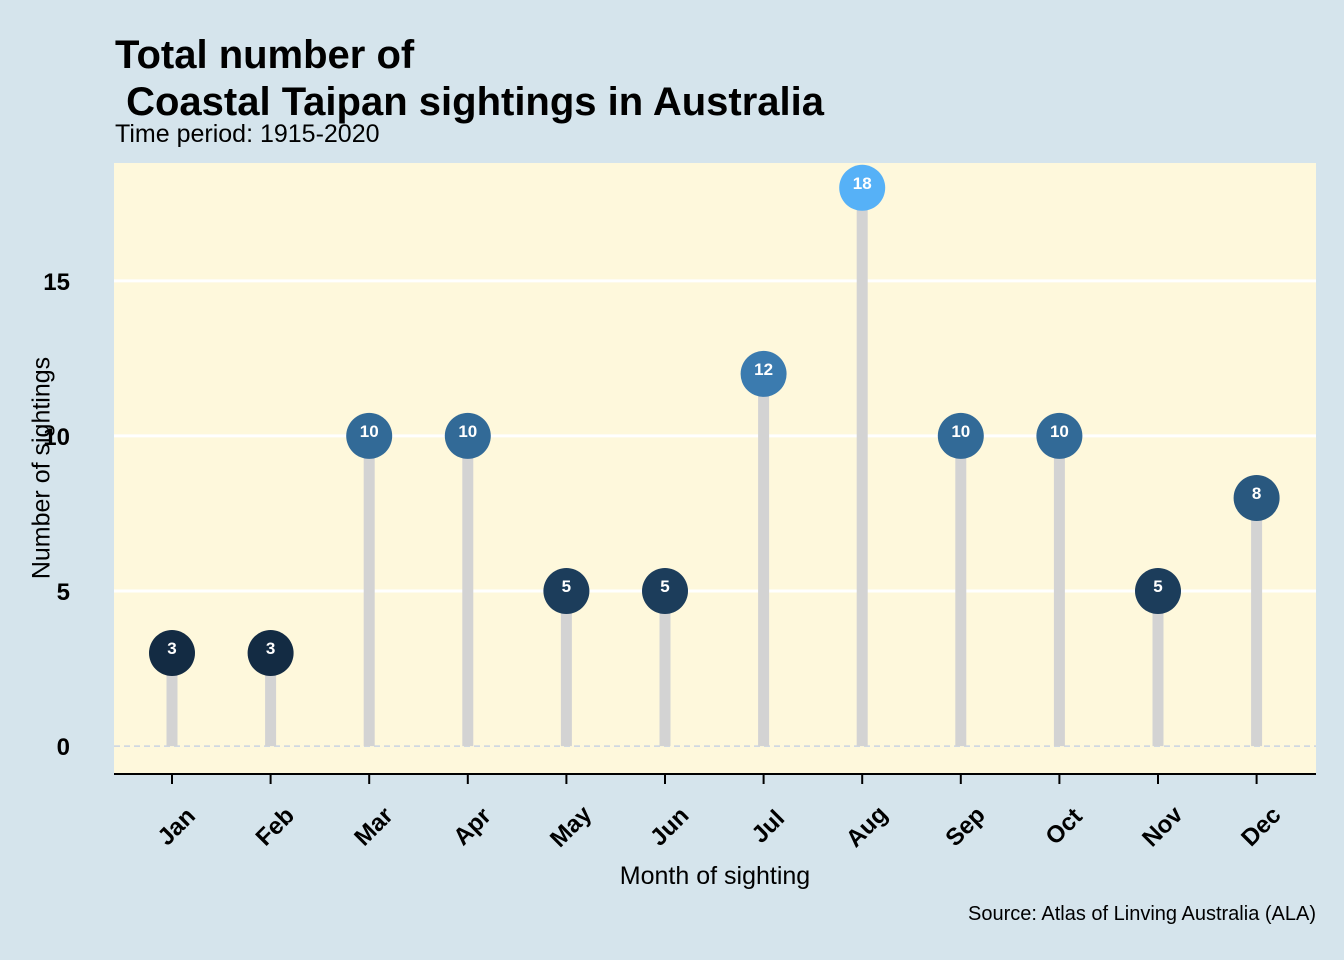  Describe the element at coordinates (768, 827) in the screenshot. I see `x-tick-label-jul: Jul` at that location.